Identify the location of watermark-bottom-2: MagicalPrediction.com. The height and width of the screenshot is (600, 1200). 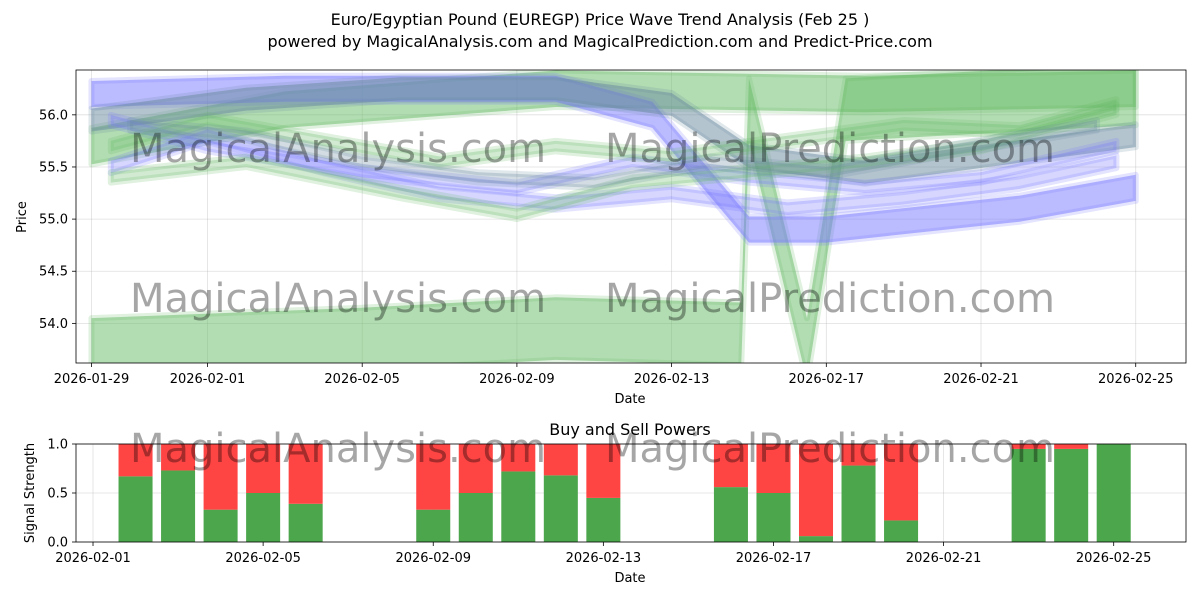
(830, 449).